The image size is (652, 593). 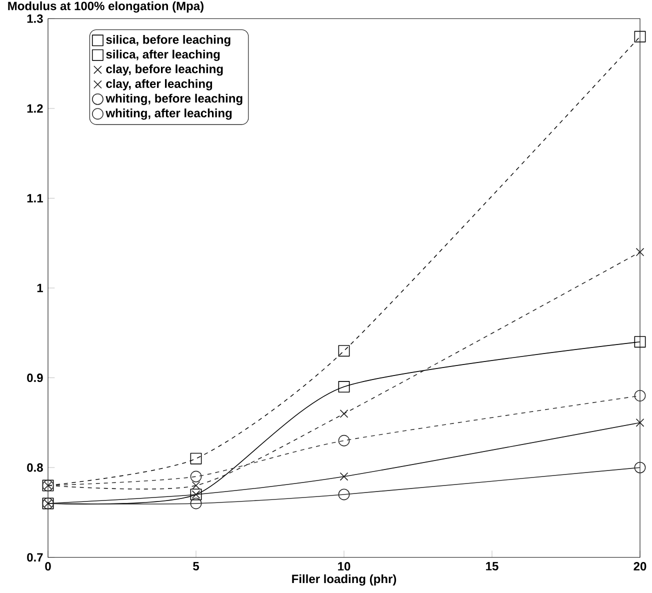 I want to click on y-tick-label: 0.9, so click(x=35, y=378).